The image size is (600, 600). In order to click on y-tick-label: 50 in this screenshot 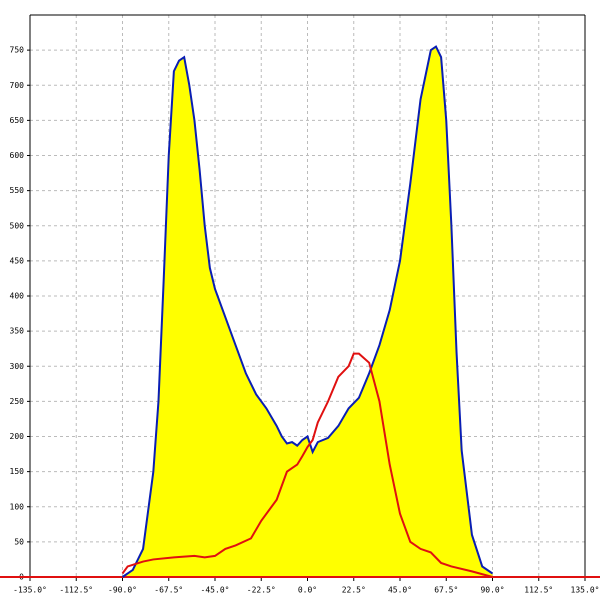, I will do `click(19, 541)`.